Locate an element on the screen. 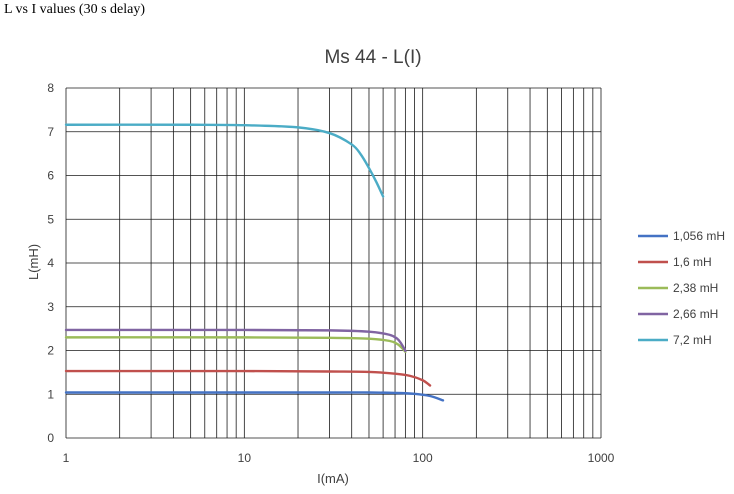  y-tick-label: 7 is located at coordinates (50, 132).